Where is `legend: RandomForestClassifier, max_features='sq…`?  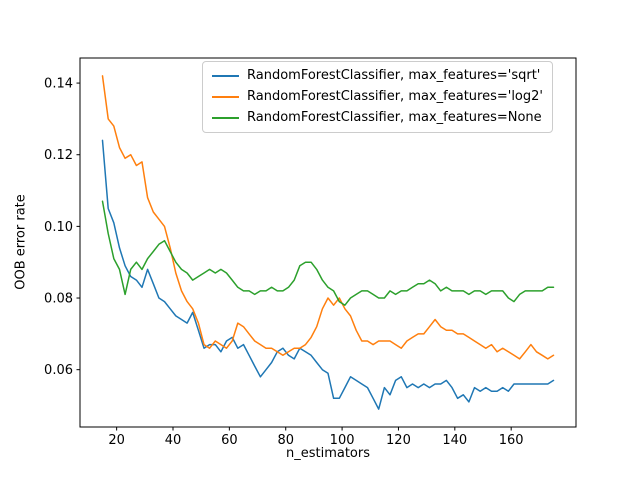 legend: RandomForestClassifier, max_features='sq… is located at coordinates (377, 97).